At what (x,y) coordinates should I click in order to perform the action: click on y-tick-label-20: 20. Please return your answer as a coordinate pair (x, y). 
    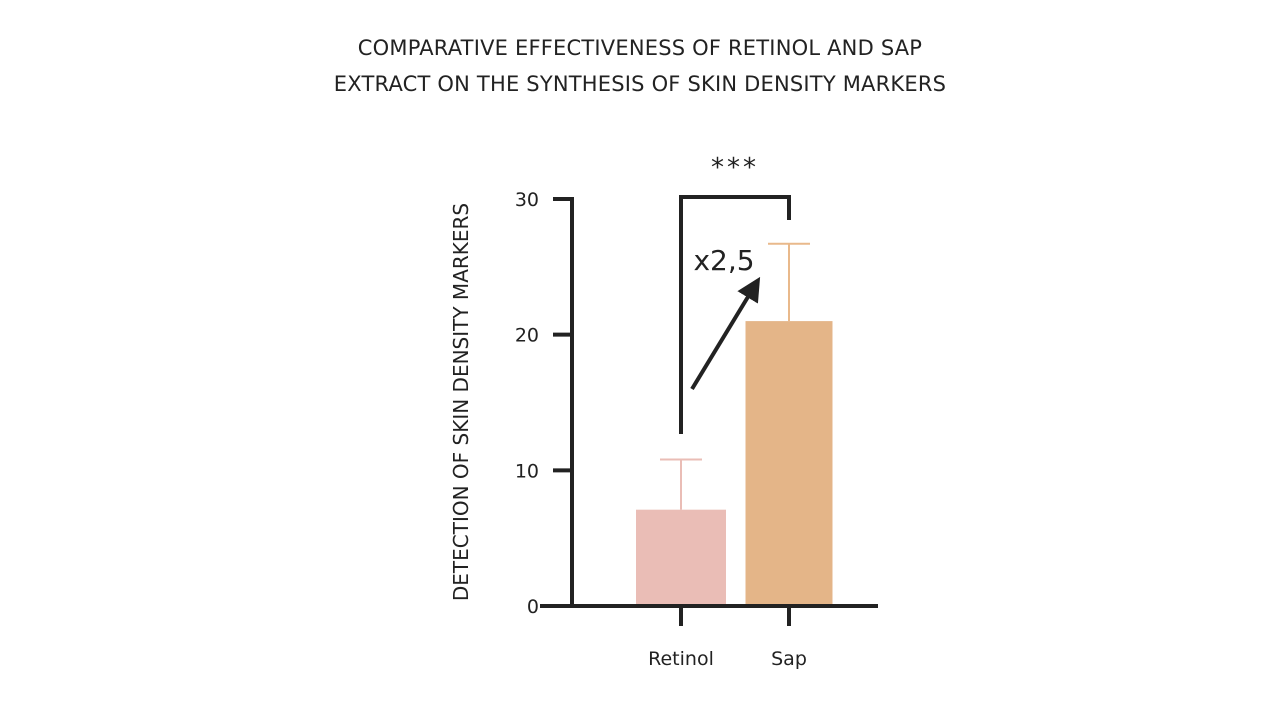
    Looking at the image, I should click on (527, 336).